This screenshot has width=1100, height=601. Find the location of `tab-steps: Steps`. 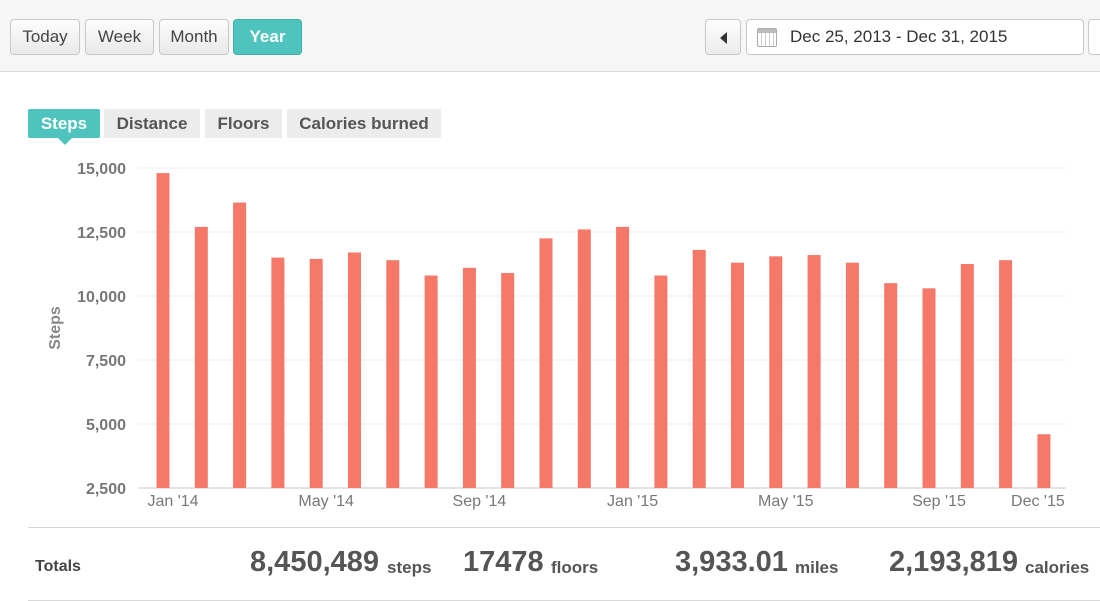

tab-steps: Steps is located at coordinates (64, 123).